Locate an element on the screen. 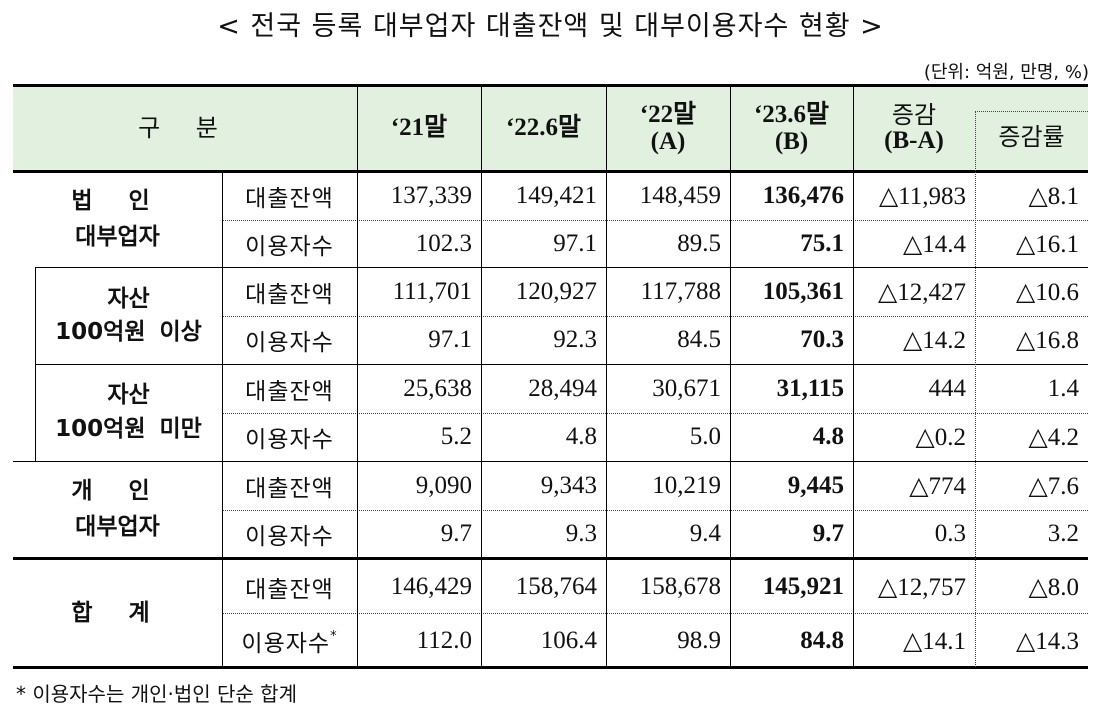 The width and height of the screenshot is (1101, 715). value-cell-current: 9,445 is located at coordinates (815, 485).